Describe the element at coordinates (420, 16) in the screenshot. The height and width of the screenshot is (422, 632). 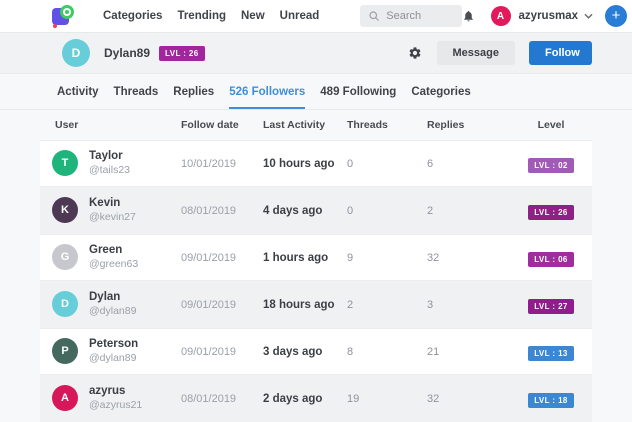
I see `search-input` at that location.